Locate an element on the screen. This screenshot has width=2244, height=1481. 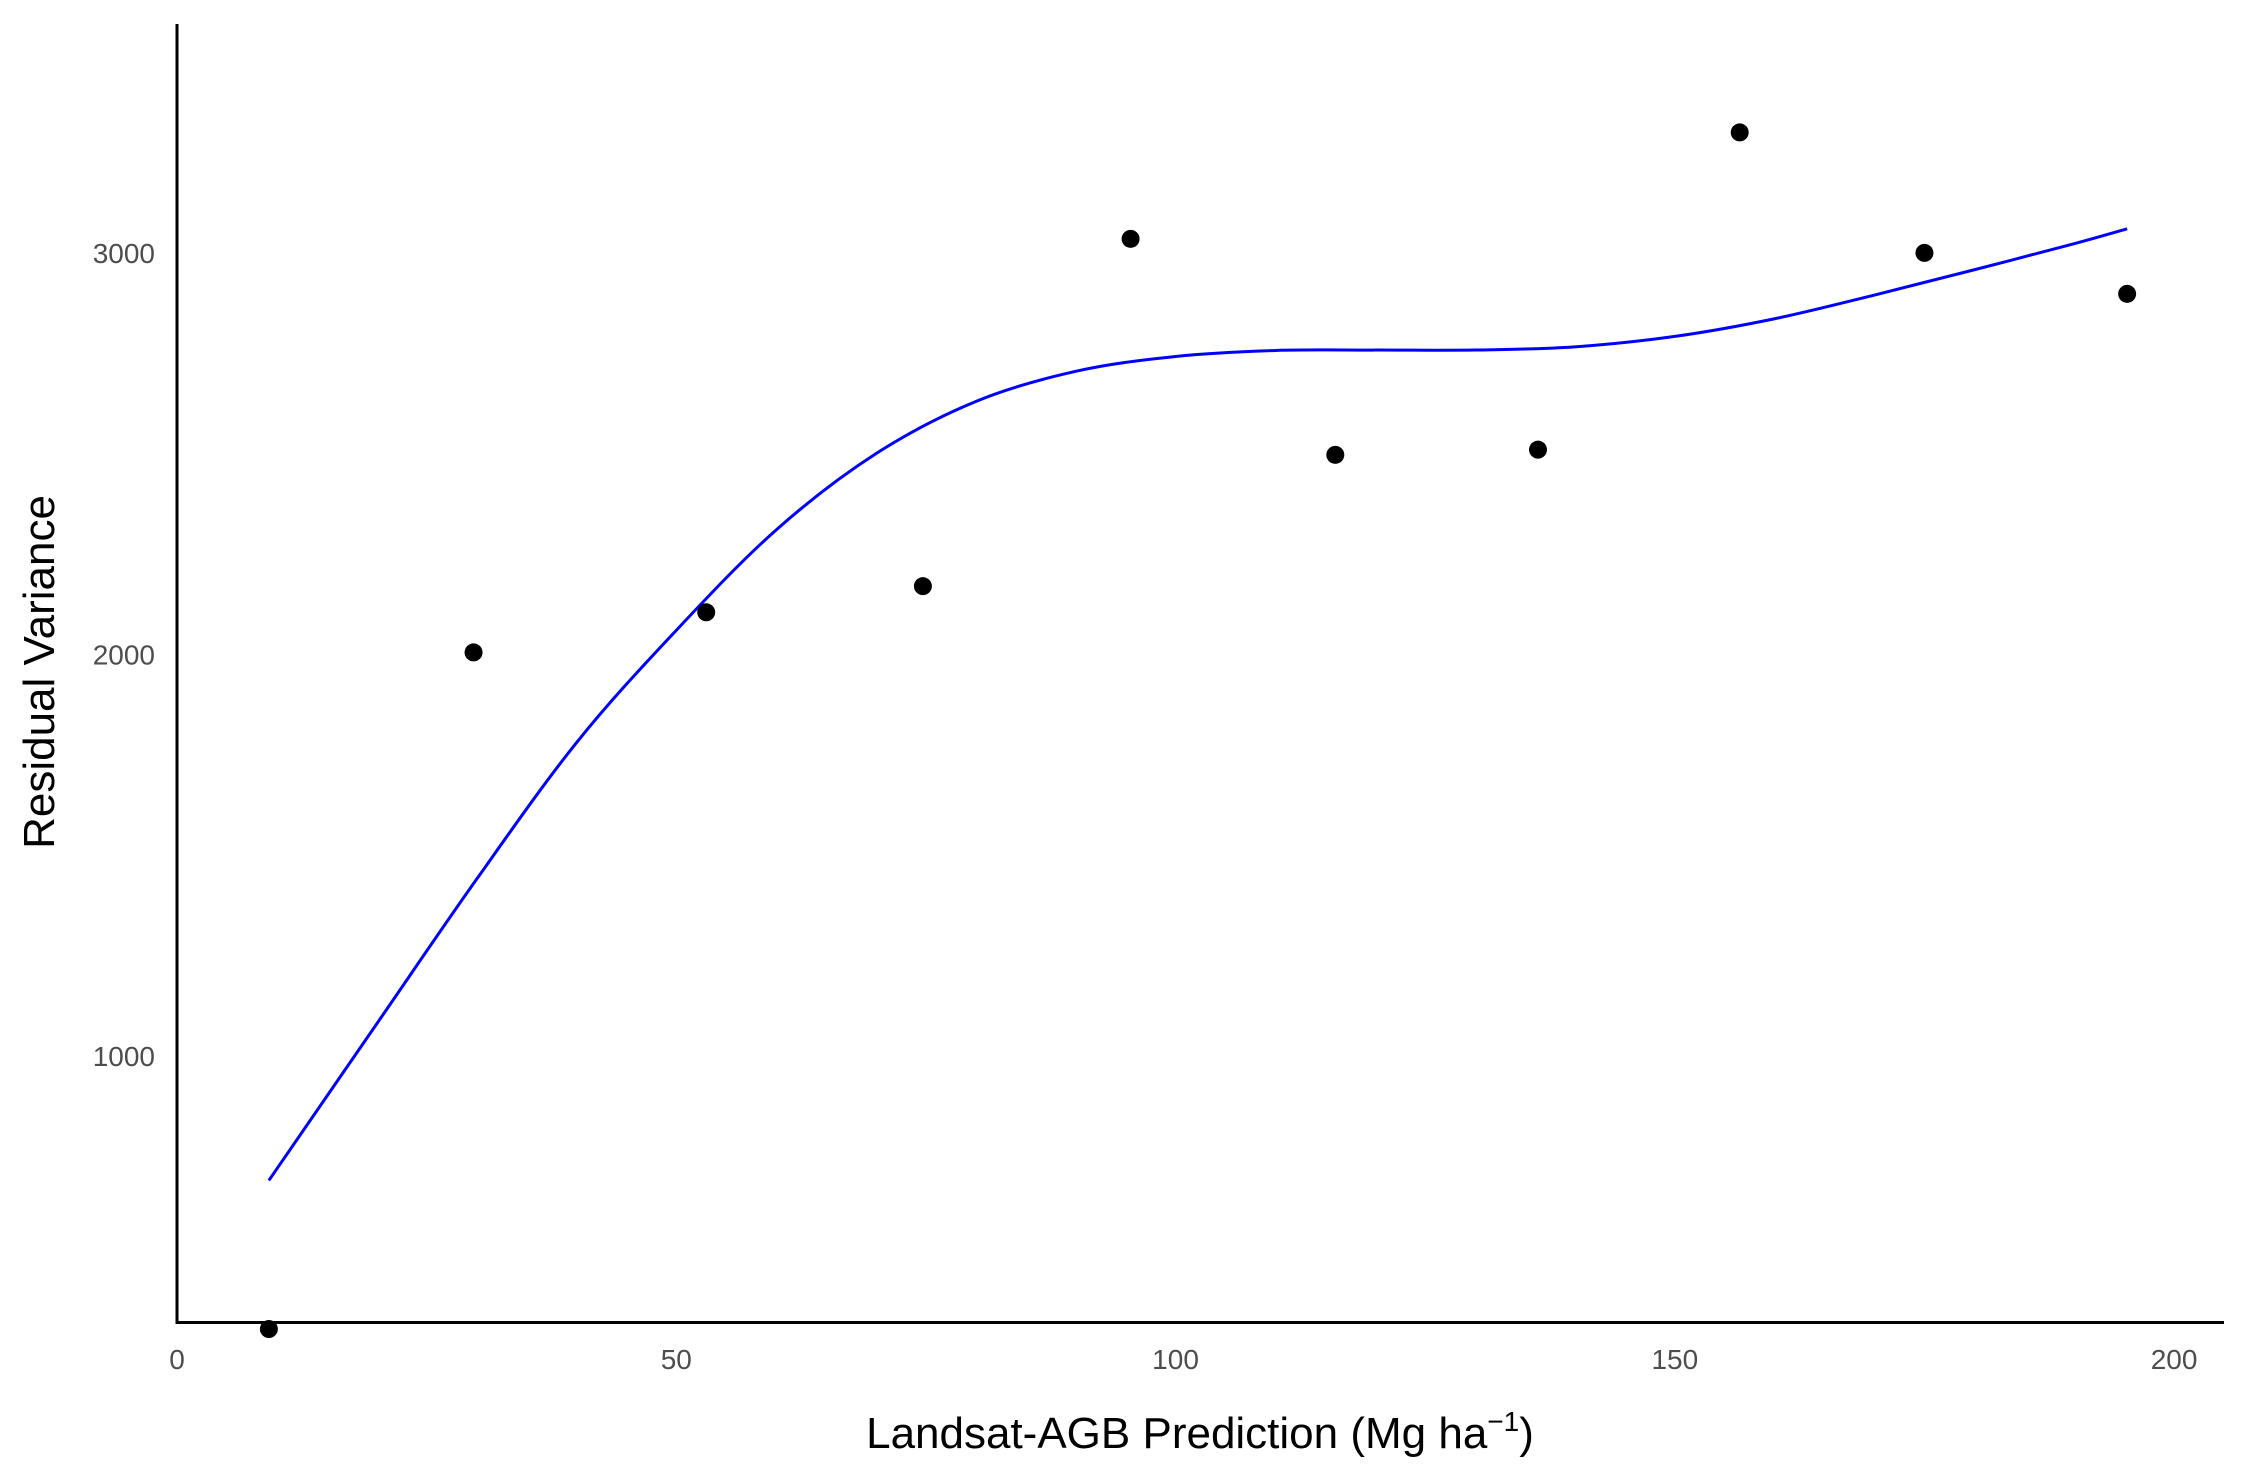
x-axis-title: Landsat-AGB Prediction (Mg ha−1) is located at coordinates (1200, 1432).